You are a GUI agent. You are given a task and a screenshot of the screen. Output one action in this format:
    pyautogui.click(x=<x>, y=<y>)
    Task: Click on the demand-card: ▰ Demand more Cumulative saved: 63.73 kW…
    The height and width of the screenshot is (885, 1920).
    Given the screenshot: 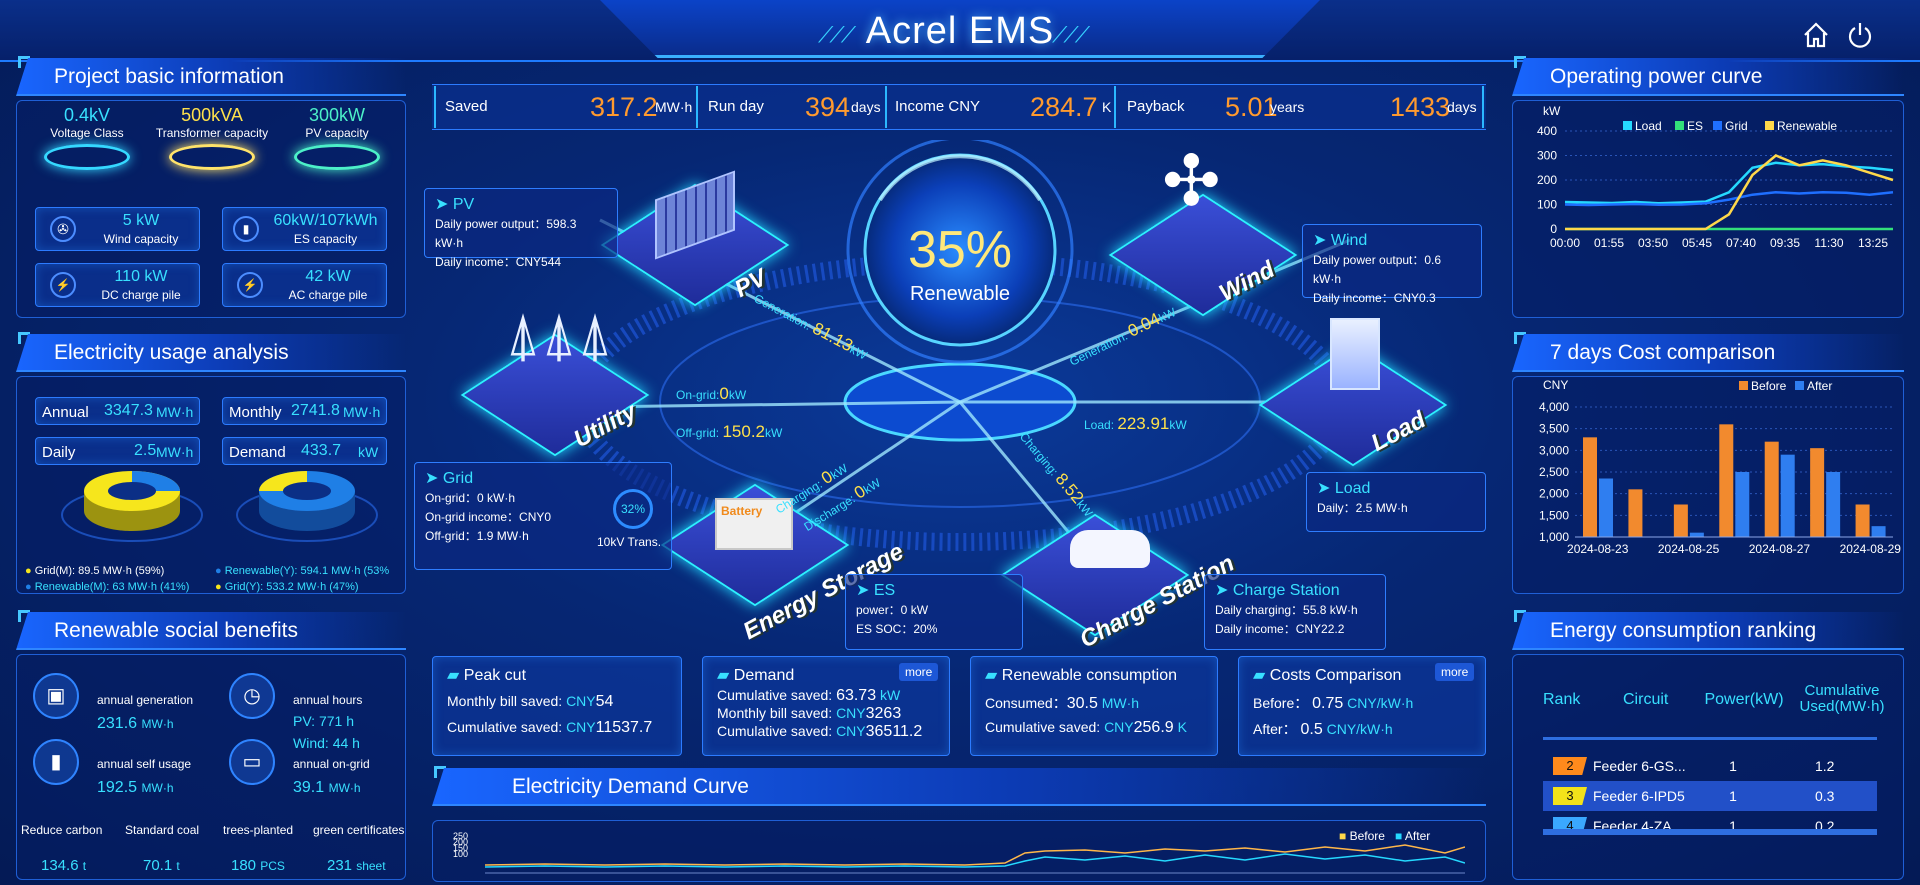 What is the action you would take?
    pyautogui.click(x=826, y=706)
    